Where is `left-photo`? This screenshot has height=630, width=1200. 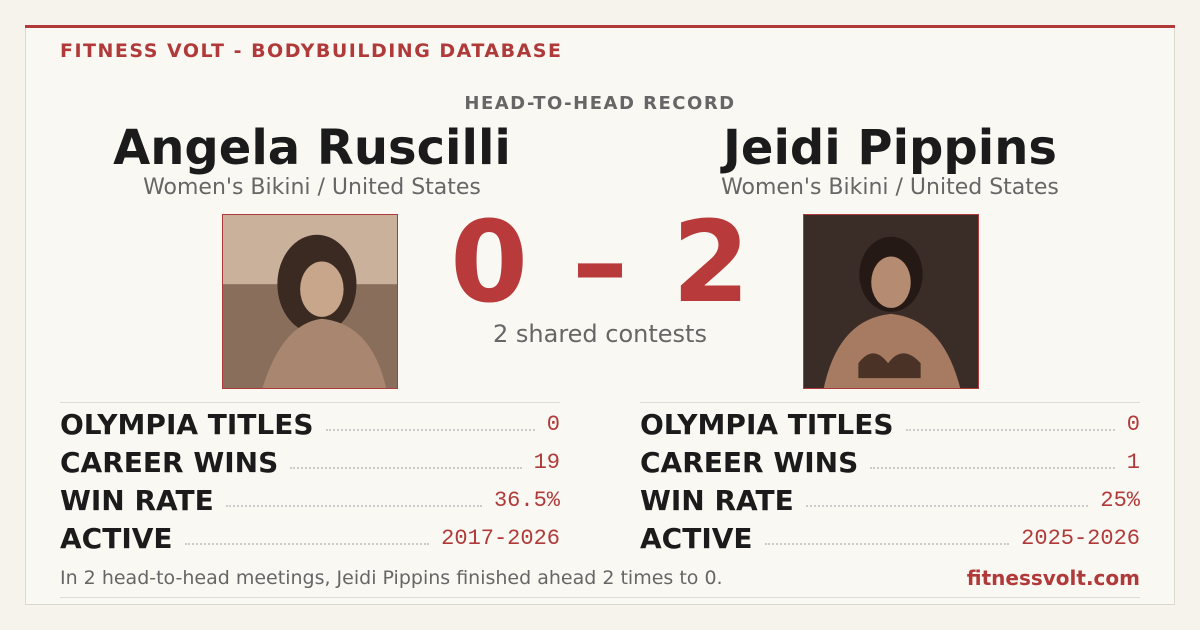 left-photo is located at coordinates (310, 301).